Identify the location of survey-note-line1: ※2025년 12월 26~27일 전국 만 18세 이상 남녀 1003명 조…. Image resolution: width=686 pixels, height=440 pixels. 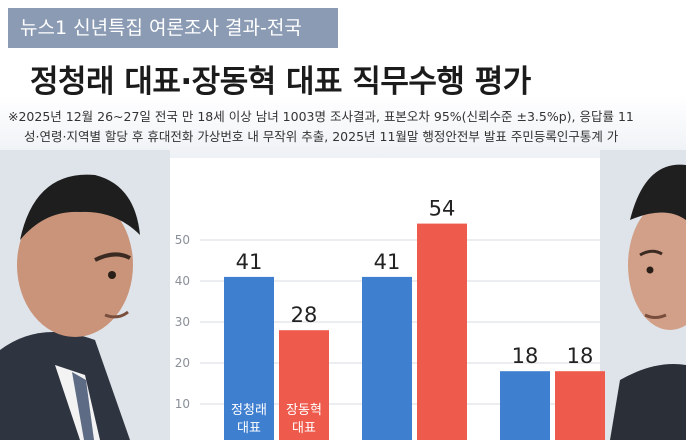
(321, 116).